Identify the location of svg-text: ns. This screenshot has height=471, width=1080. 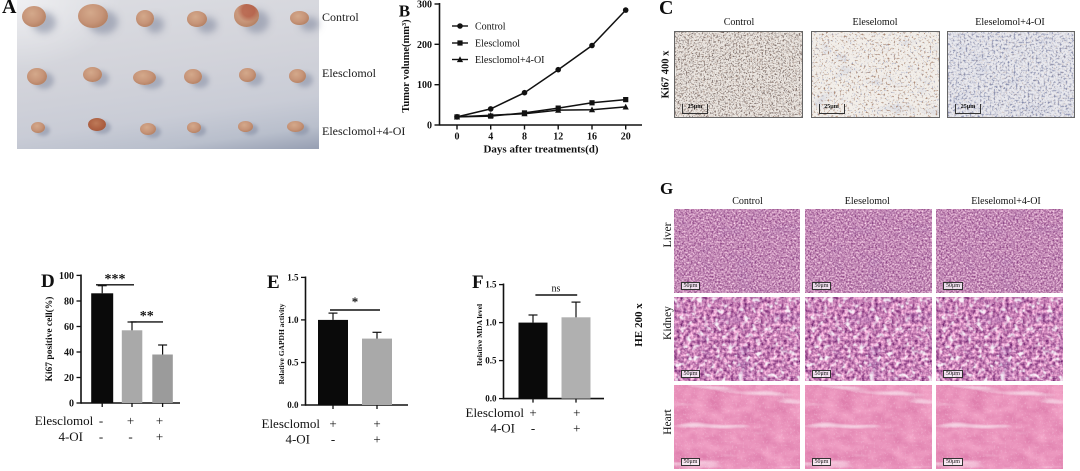
(556, 289).